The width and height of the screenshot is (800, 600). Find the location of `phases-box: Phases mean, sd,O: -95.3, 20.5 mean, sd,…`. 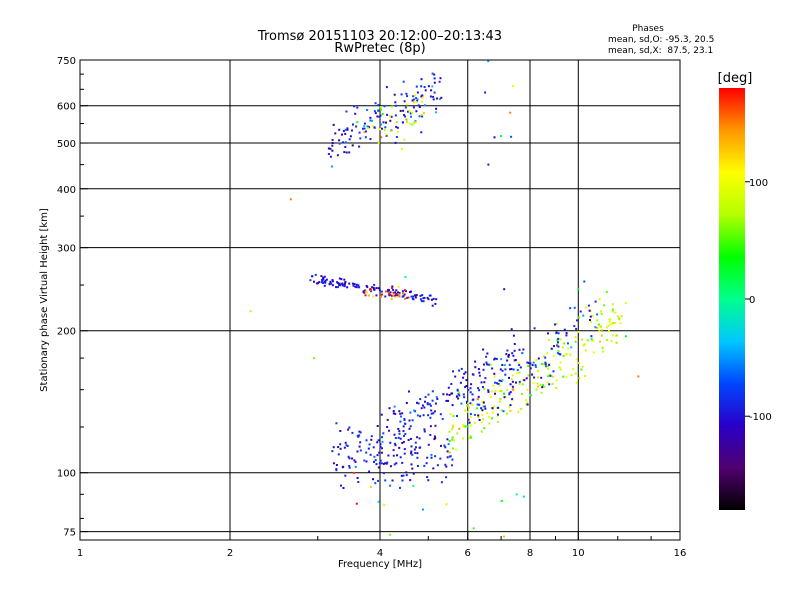

phases-box: Phases mean, sd,O: -95.3, 20.5 mean, sd,… is located at coordinates (661, 40).